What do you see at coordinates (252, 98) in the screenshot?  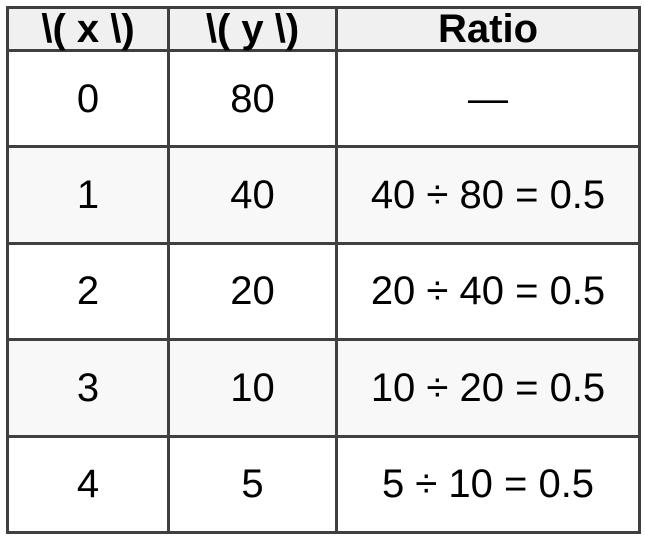 I see `cell-y: 80` at bounding box center [252, 98].